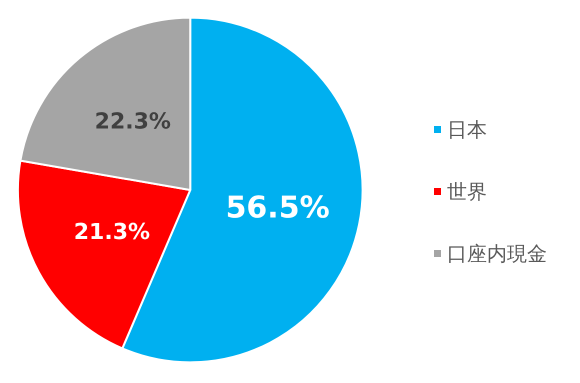 Image resolution: width=580 pixels, height=383 pixels. Describe the element at coordinates (278, 208) in the screenshot. I see `data-label: 56.5%` at that location.